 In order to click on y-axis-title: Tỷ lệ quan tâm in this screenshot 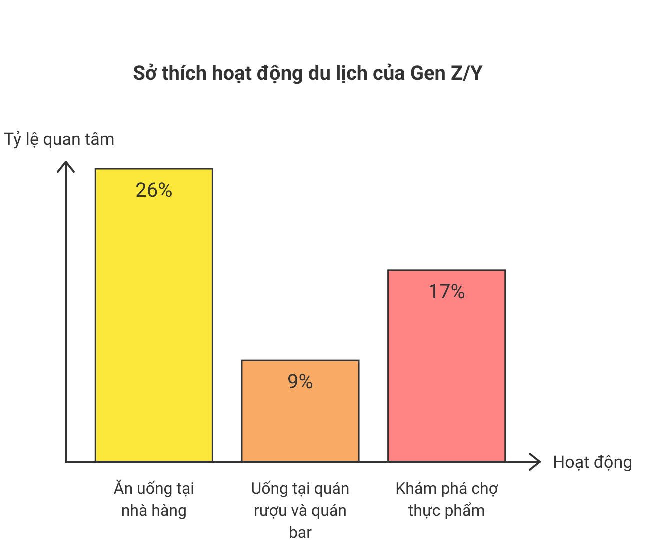, I will do `click(59, 140)`.